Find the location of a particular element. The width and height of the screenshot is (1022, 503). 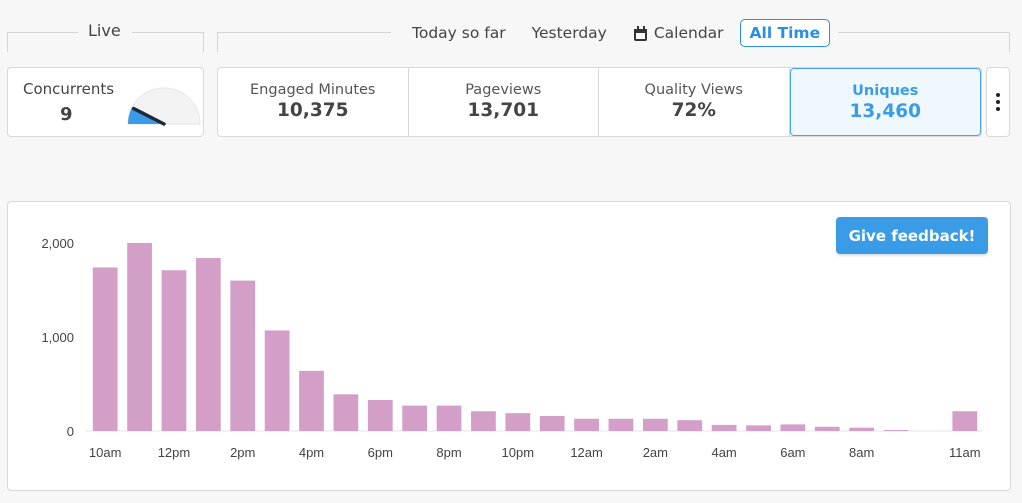

tab-today-so-far-label: Today so far is located at coordinates (459, 33).